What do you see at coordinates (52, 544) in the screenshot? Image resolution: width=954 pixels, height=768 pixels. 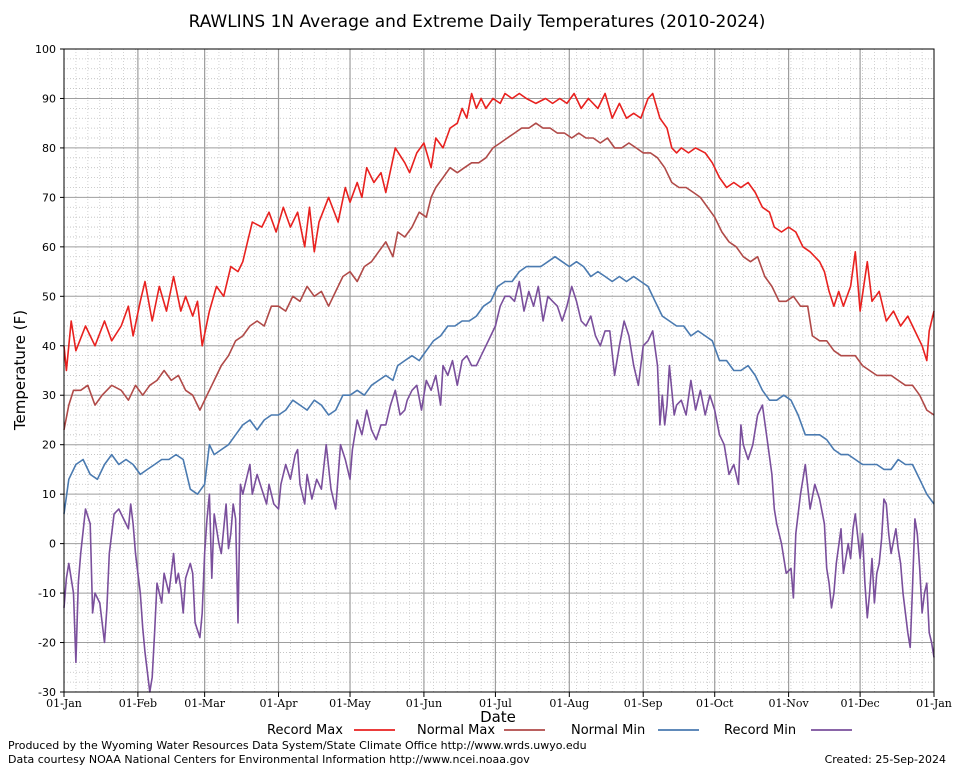 I see `y-tick-label: 0` at bounding box center [52, 544].